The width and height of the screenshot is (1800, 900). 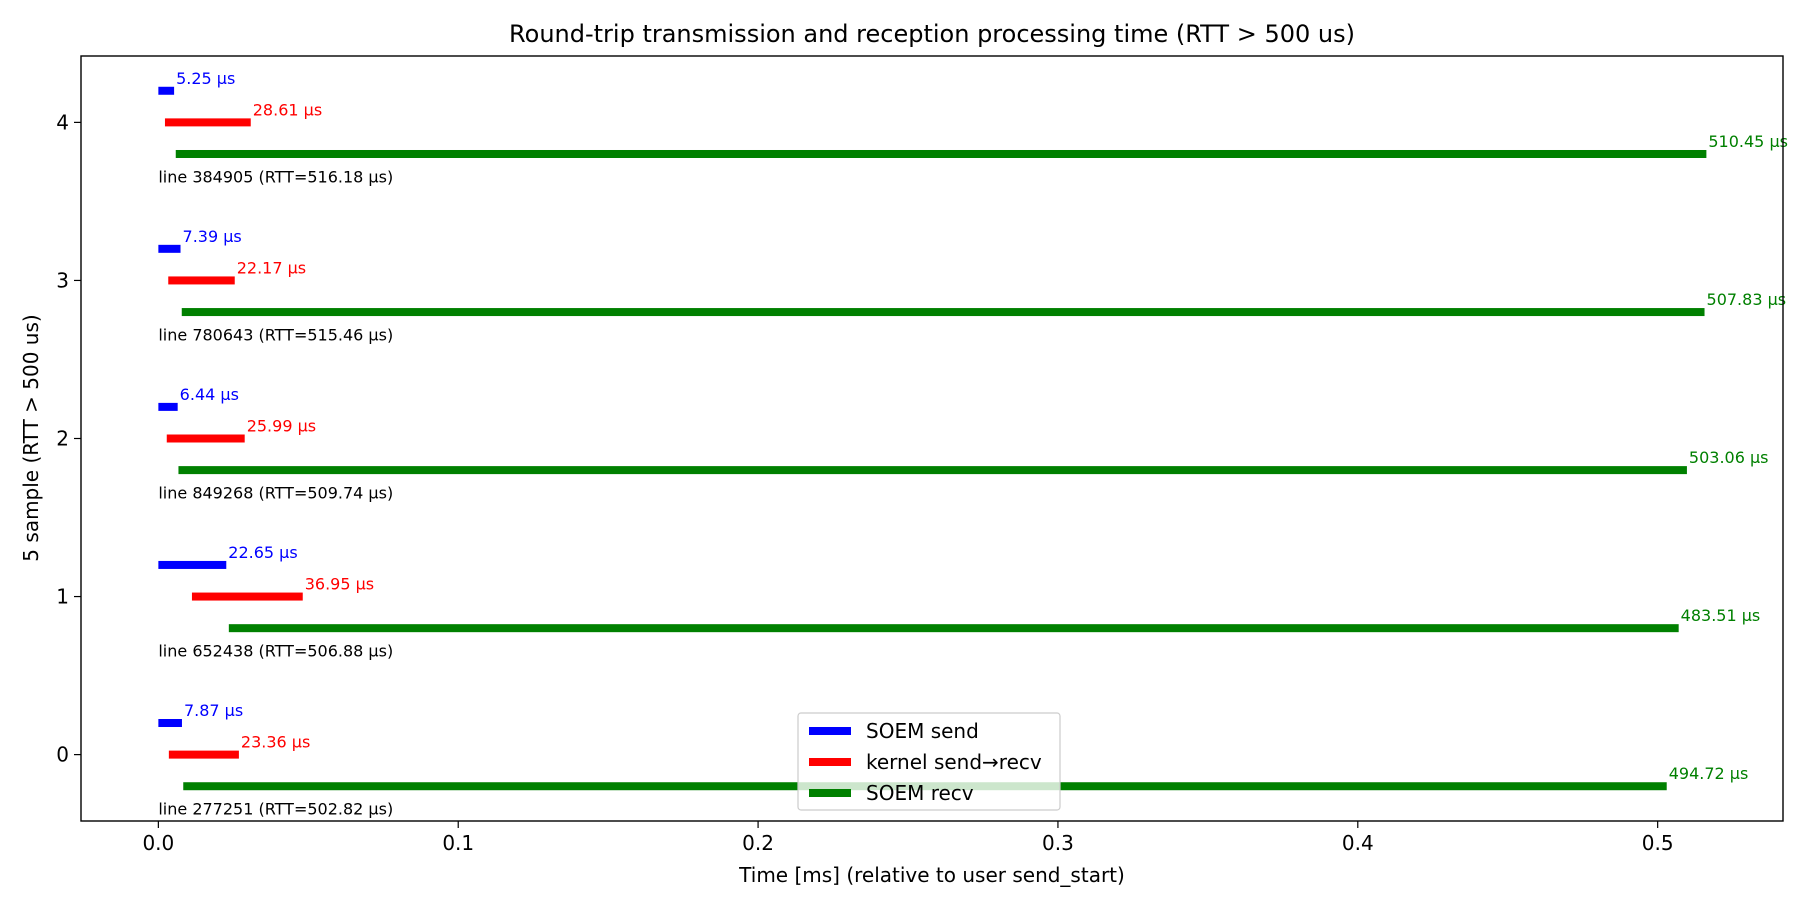 I want to click on y-axis: 0 1 2 3 4, so click(x=68, y=438).